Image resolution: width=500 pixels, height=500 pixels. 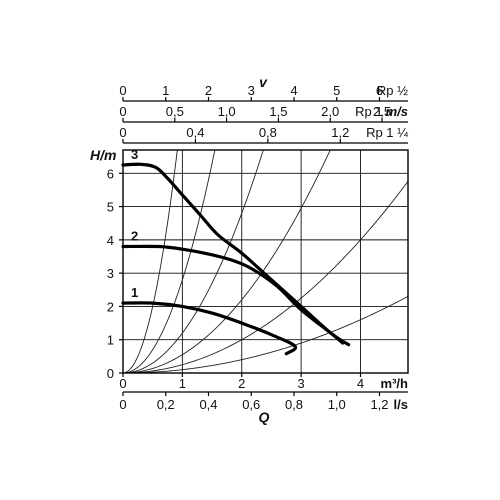 What do you see at coordinates (103, 155) in the screenshot?
I see `y-axis-title: H/m` at bounding box center [103, 155].